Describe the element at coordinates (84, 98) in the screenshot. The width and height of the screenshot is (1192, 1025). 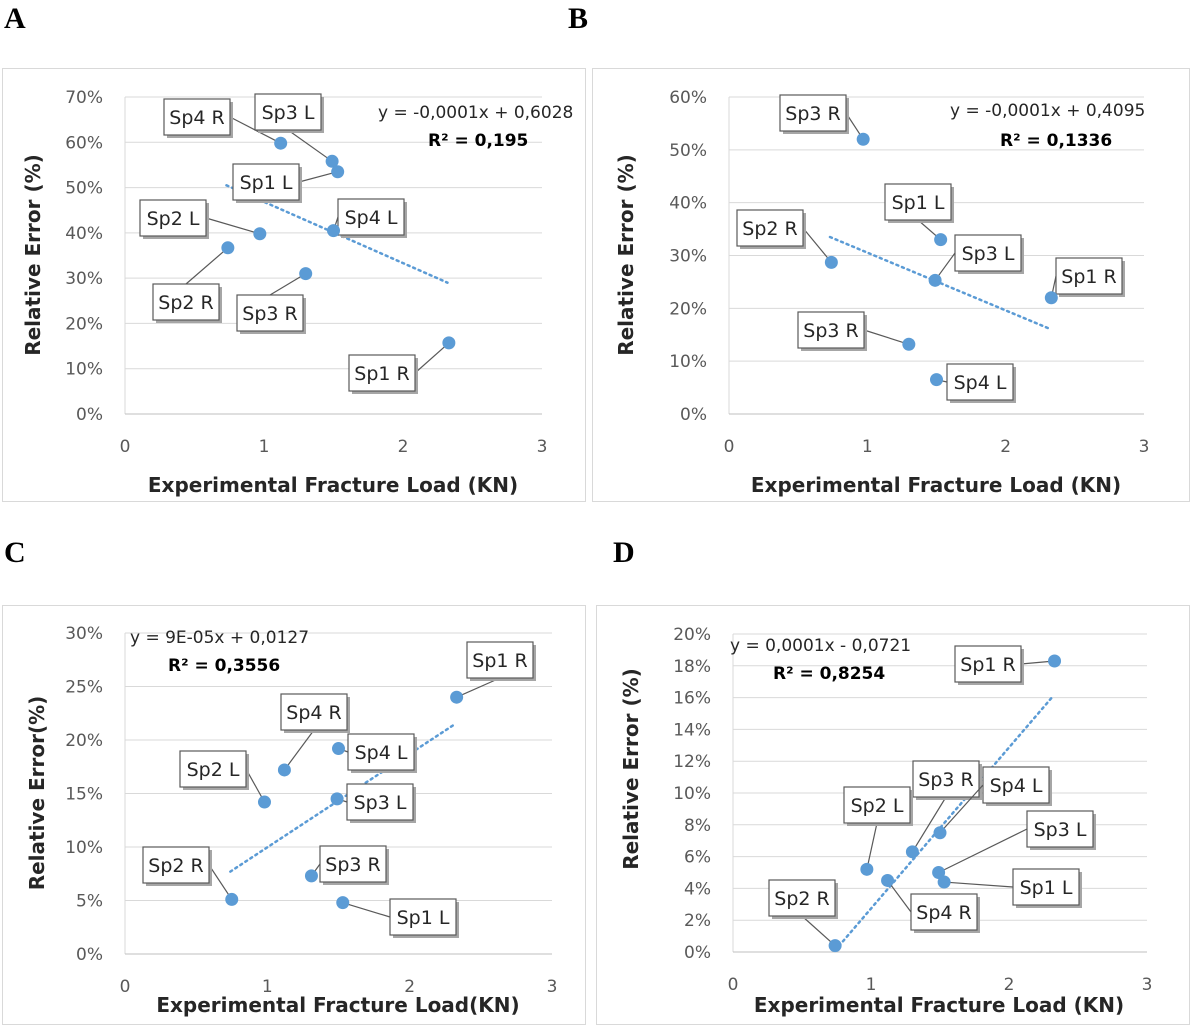
I see `y-tick-label: 70%` at that location.